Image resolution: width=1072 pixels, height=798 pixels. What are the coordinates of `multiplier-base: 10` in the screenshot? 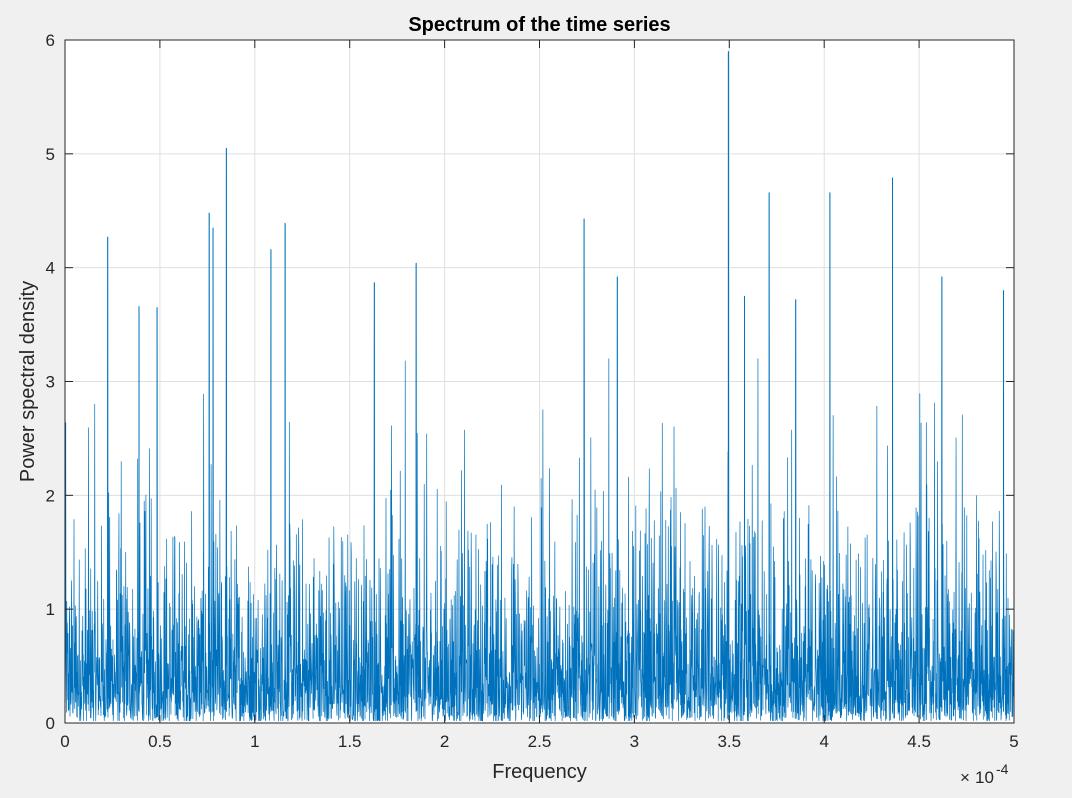 It's located at (984, 777).